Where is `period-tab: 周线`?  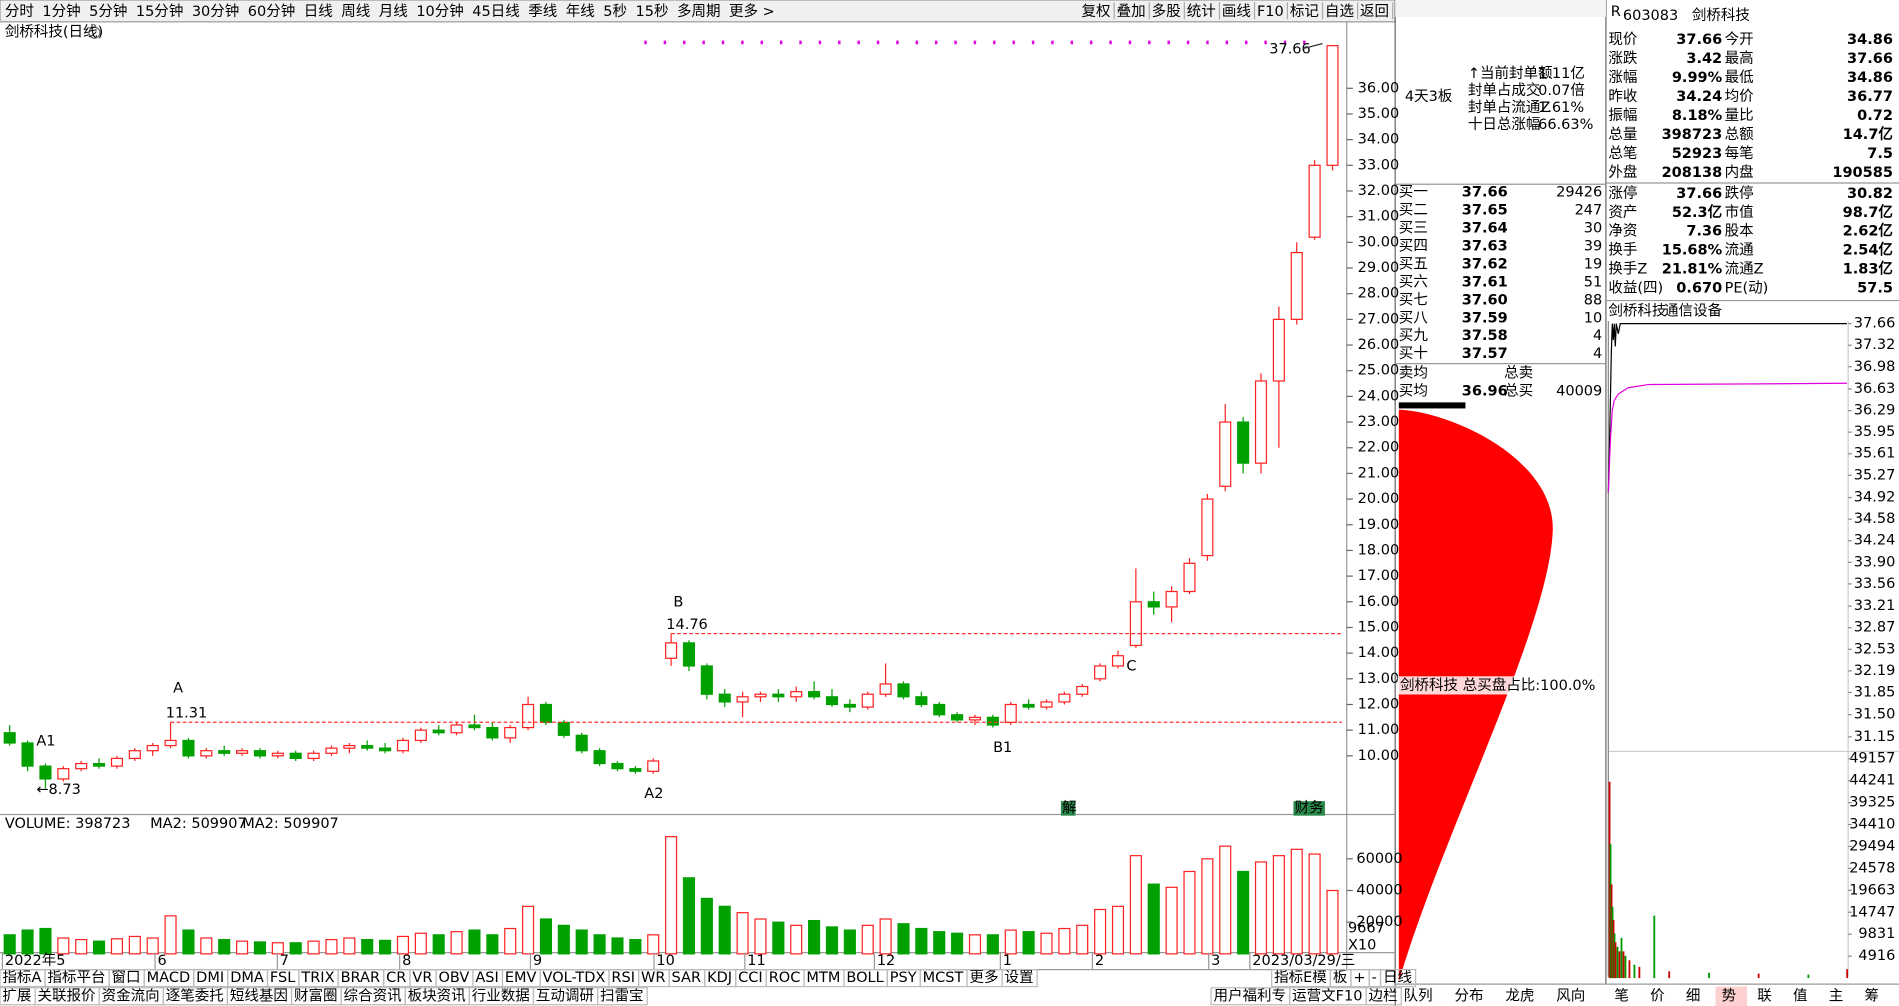 period-tab: 周线 is located at coordinates (355, 11).